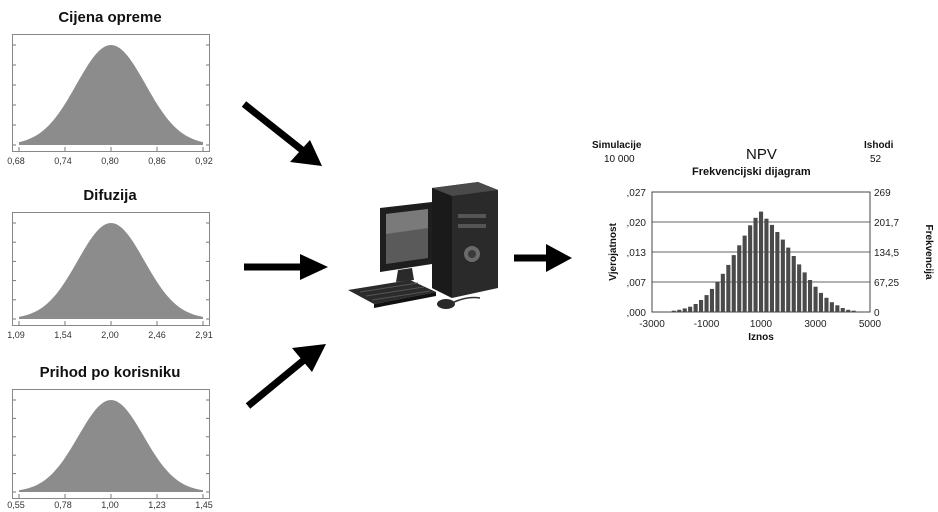 This screenshot has width=938, height=512. I want to click on left-axis-tick-label: ,013, so click(637, 253).